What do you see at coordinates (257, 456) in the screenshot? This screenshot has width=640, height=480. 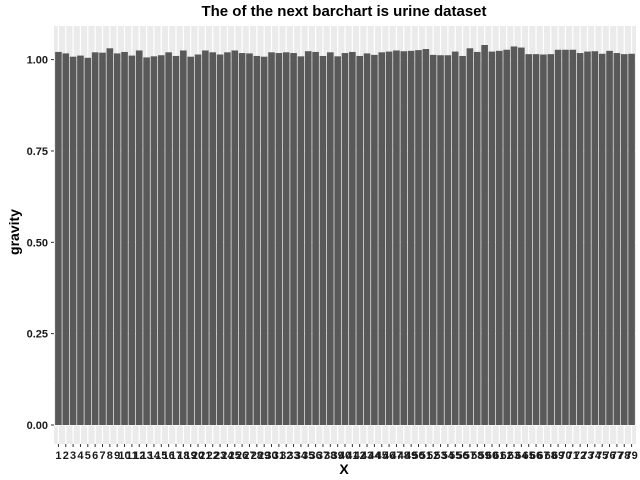 I see `x-tick-label: 28` at bounding box center [257, 456].